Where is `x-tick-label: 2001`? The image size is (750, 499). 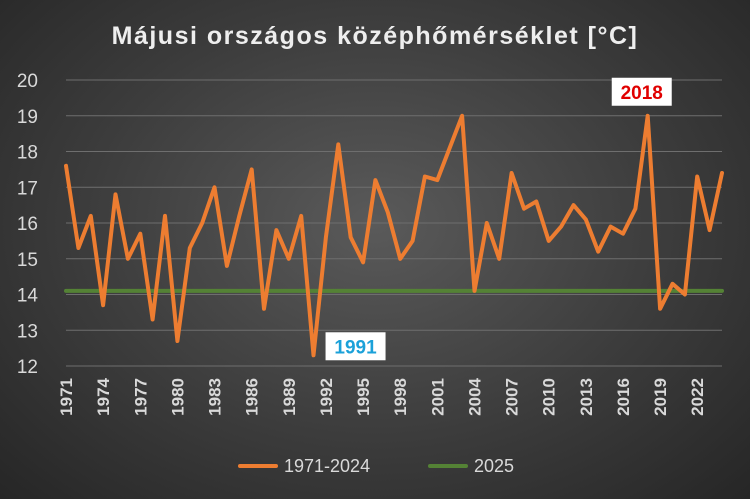 x-tick-label: 2001 is located at coordinates (437, 397).